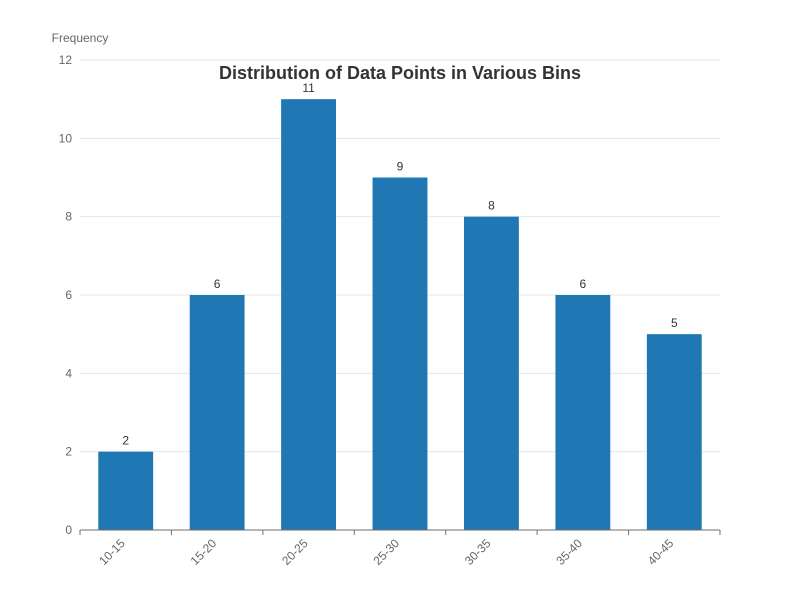 The height and width of the screenshot is (600, 800). Describe the element at coordinates (661, 552) in the screenshot. I see `x-tick-label: 40-45` at that location.